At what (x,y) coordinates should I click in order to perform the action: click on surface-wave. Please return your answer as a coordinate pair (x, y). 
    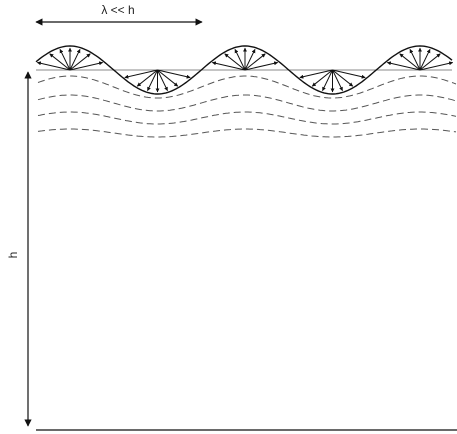
    Looking at the image, I should click on (244, 70).